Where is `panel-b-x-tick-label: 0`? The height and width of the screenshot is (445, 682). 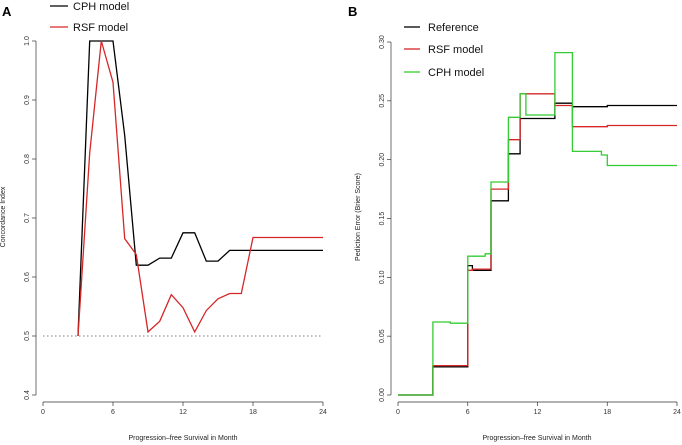 panel-b-x-tick-label: 0 is located at coordinates (398, 412).